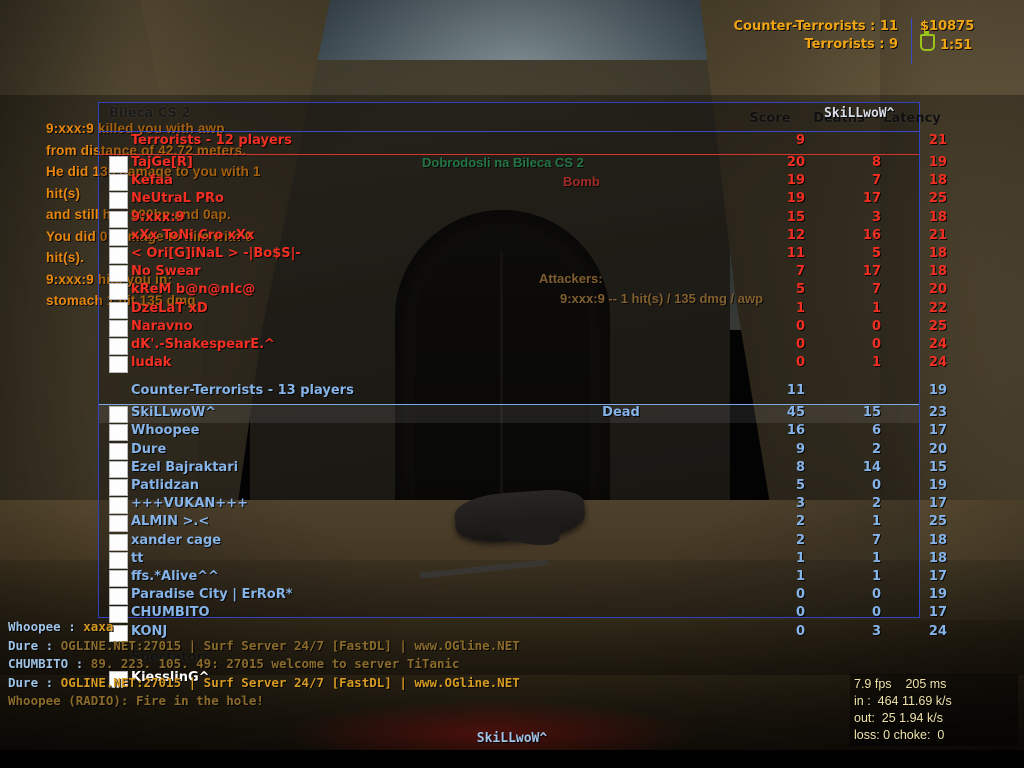  Describe the element at coordinates (523, 254) in the screenshot. I see `scoreboard-player-row: < Ori[G]iNaL > -|Bo$S|- 11 5 18` at that location.